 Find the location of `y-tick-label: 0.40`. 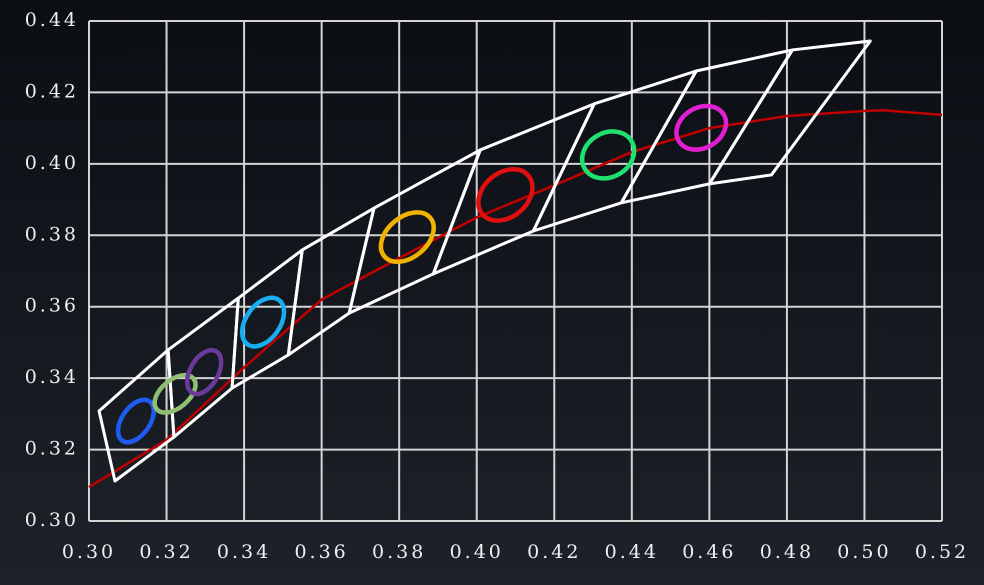

y-tick-label: 0.40 is located at coordinates (52, 163).